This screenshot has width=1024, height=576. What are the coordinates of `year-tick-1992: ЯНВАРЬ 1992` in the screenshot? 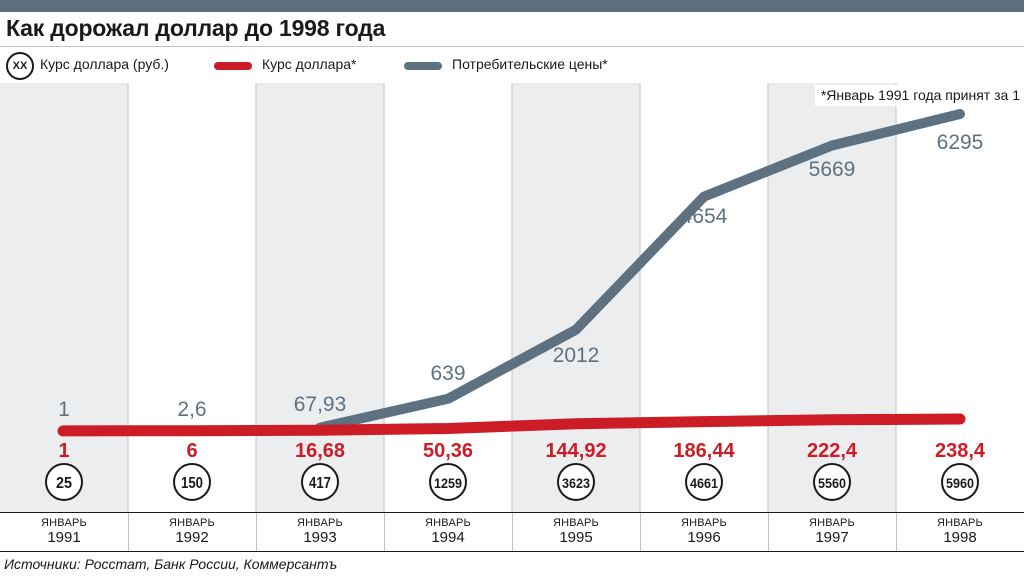 It's located at (192, 532).